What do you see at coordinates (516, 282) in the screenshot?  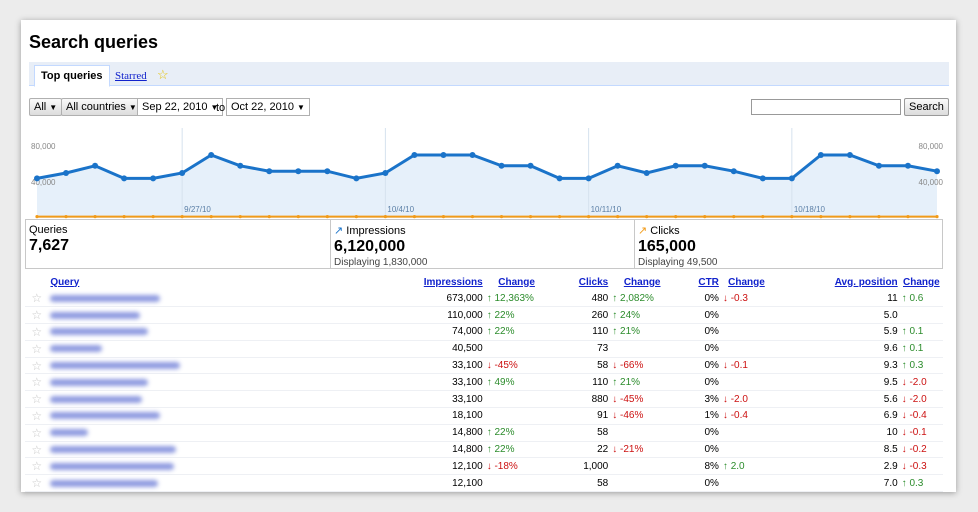 I see `header-impressions-change: Change` at bounding box center [516, 282].